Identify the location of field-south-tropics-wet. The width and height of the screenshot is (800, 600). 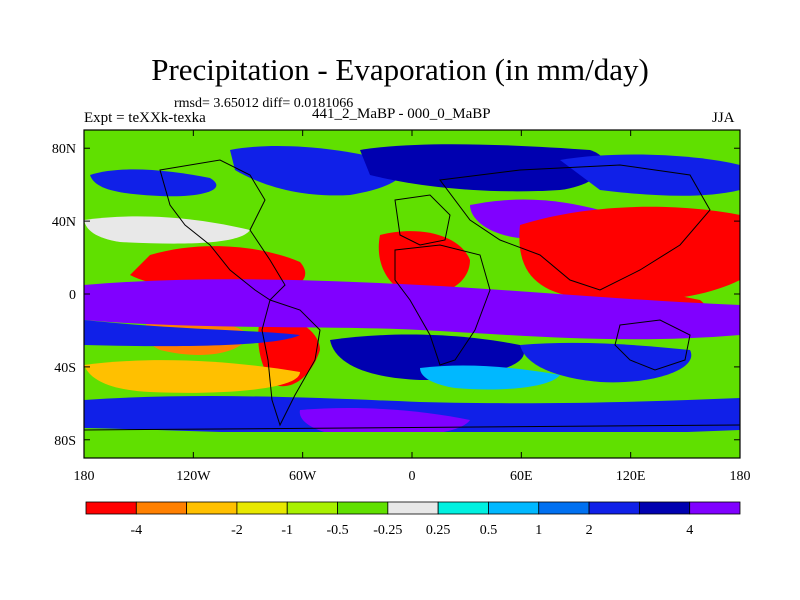
(192, 333).